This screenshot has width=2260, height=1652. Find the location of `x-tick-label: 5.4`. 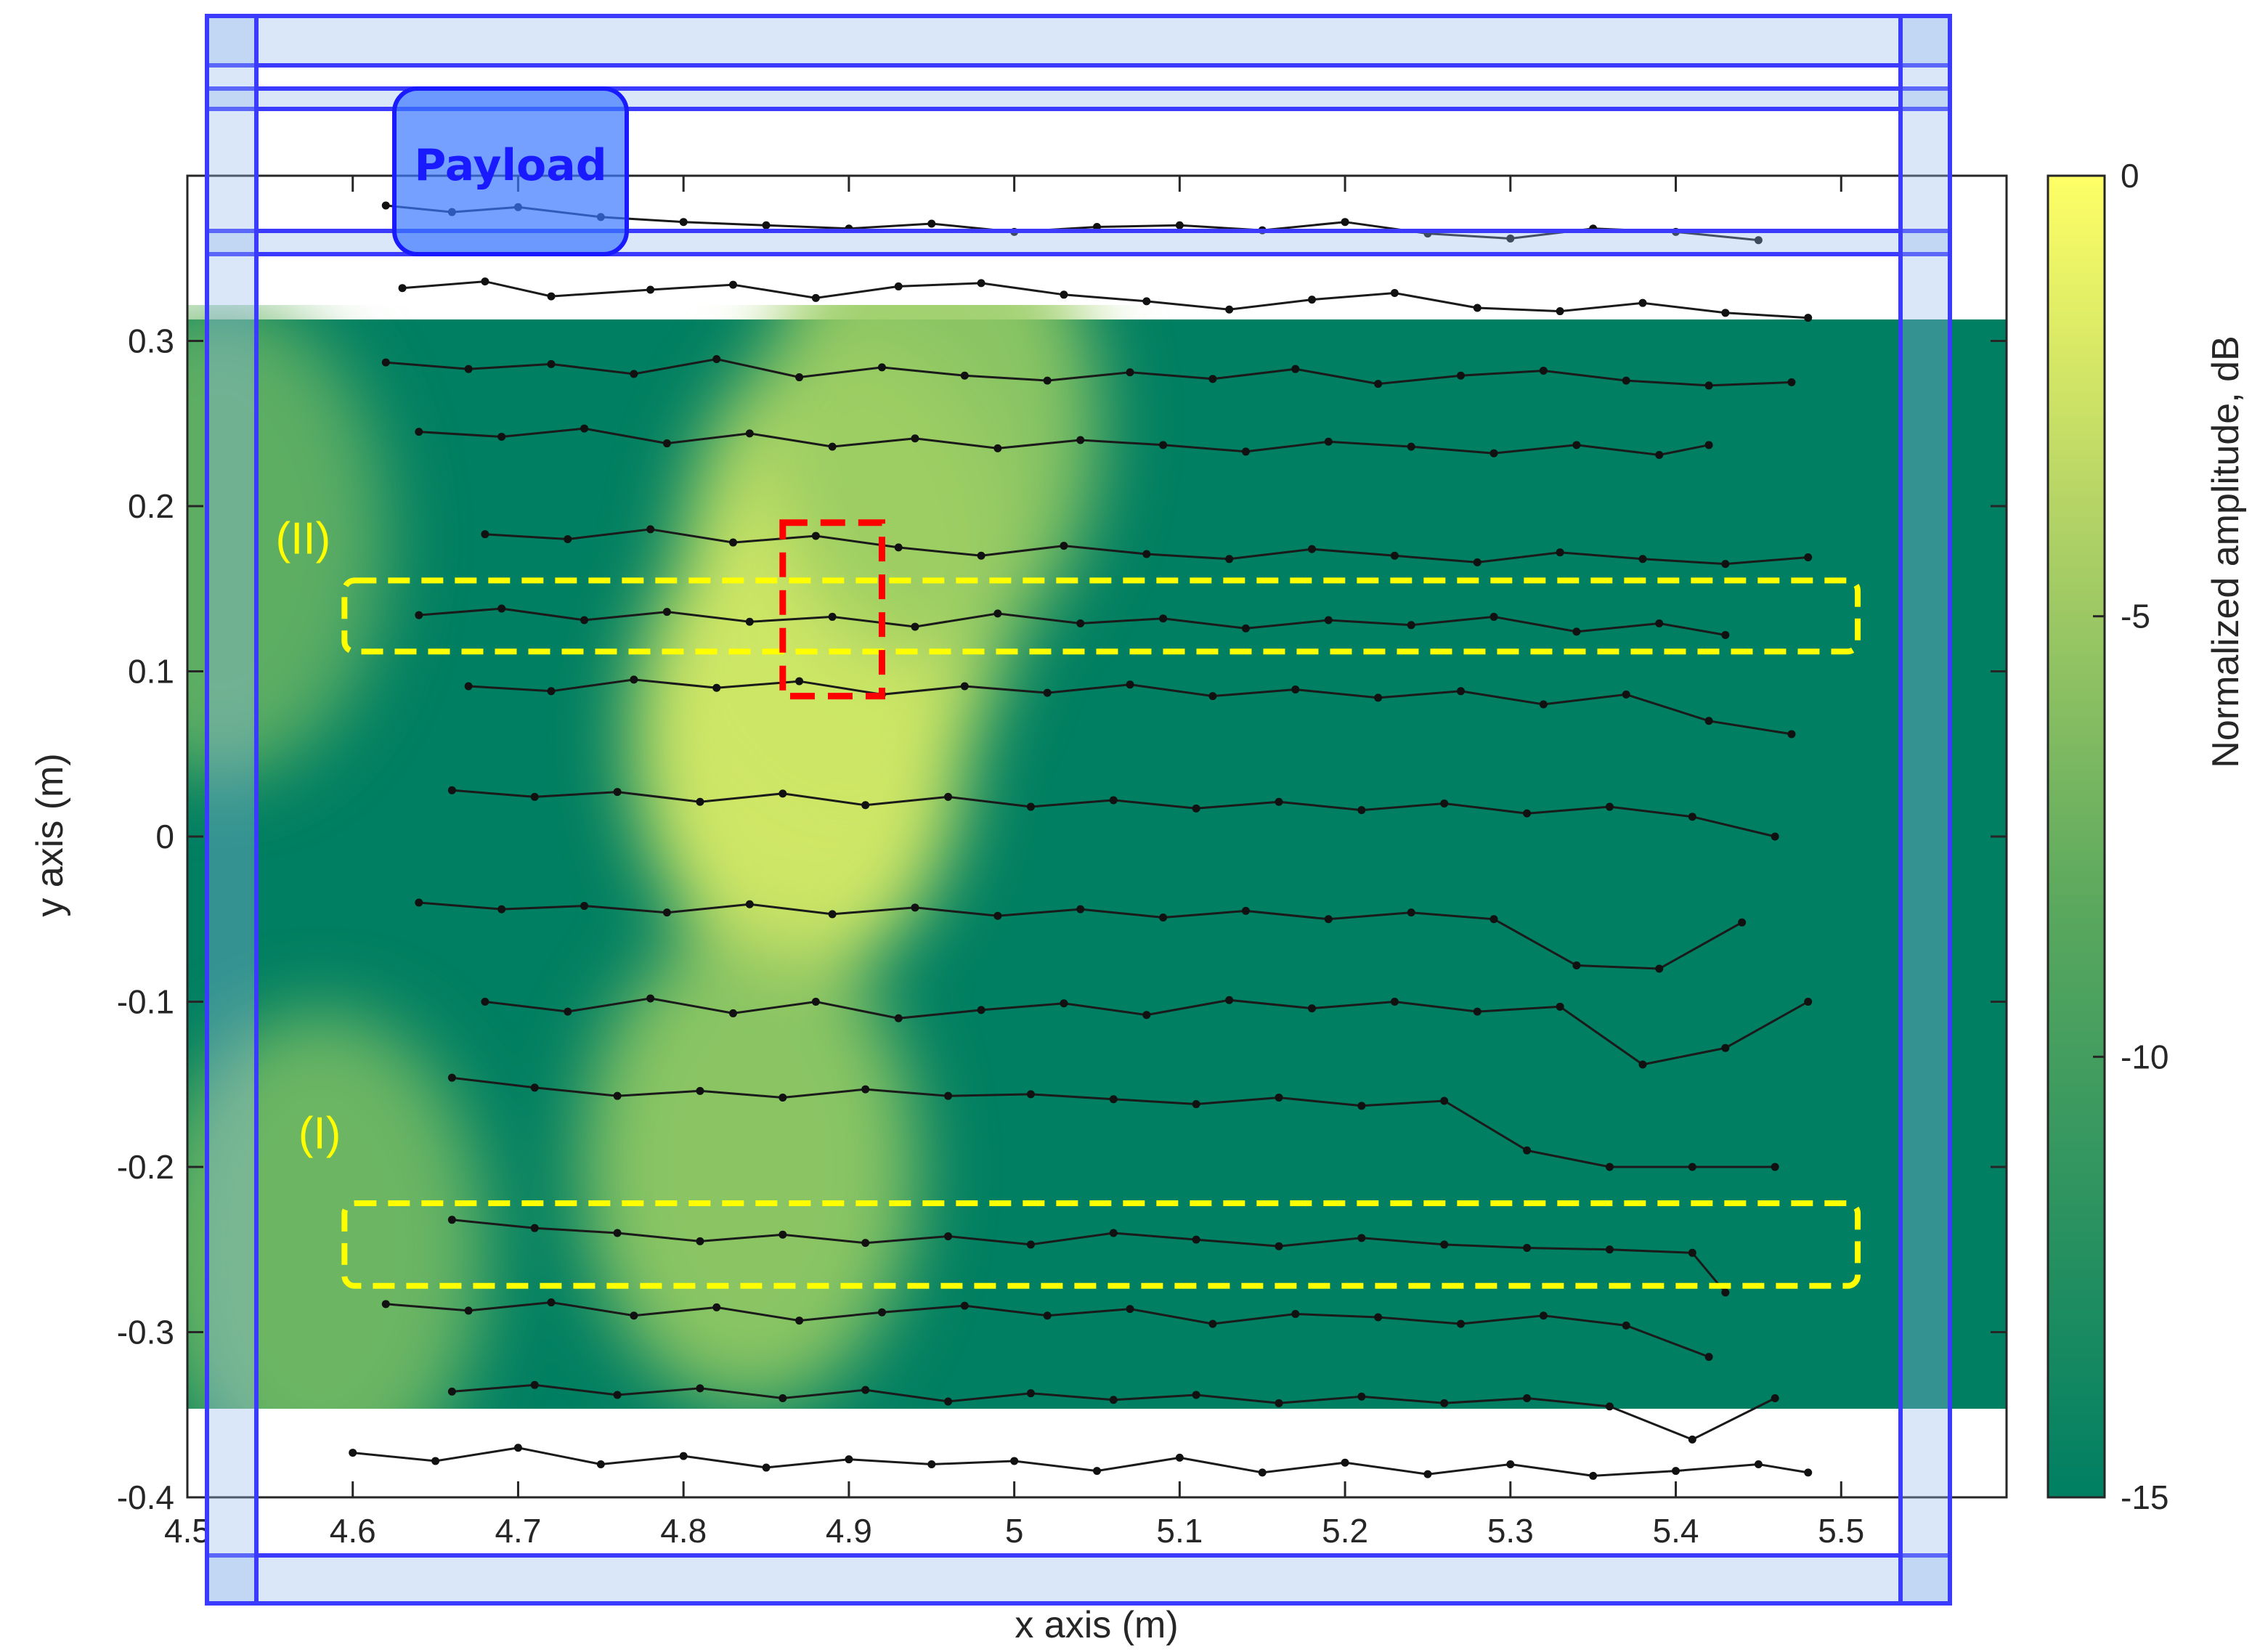

x-tick-label: 5.4 is located at coordinates (1676, 1531).